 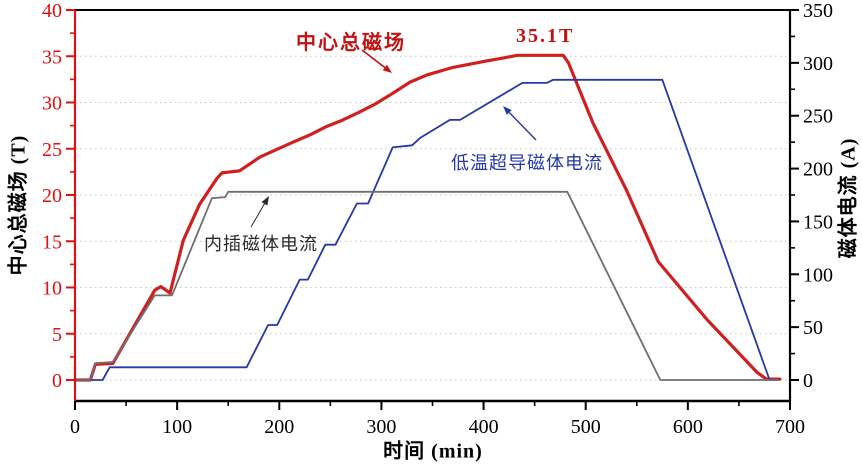 What do you see at coordinates (527, 163) in the screenshot?
I see `sc-current-label: 低温超导磁体电流` at bounding box center [527, 163].